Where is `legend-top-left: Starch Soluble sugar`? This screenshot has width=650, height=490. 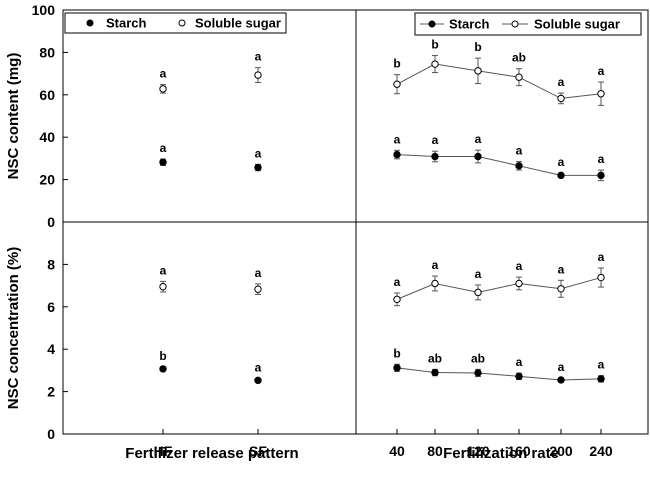 legend-top-left: Starch Soluble sugar is located at coordinates (175, 23).